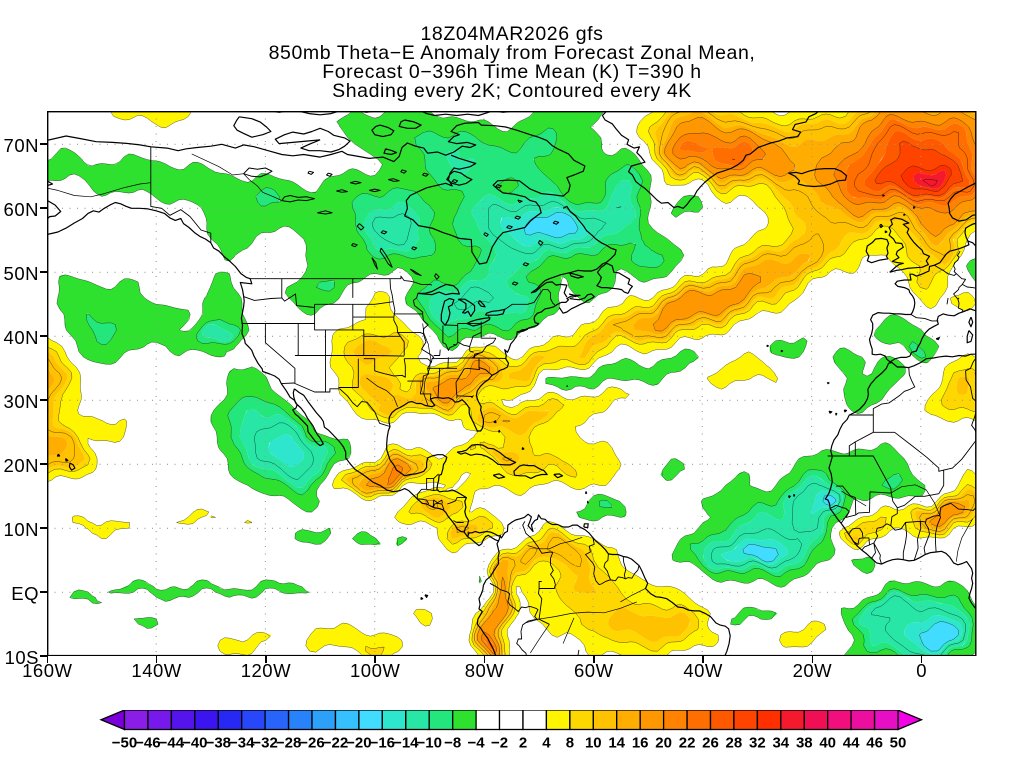 The height and width of the screenshot is (768, 1024). What do you see at coordinates (311, 743) in the screenshot?
I see `svg-text: −26` at bounding box center [311, 743].